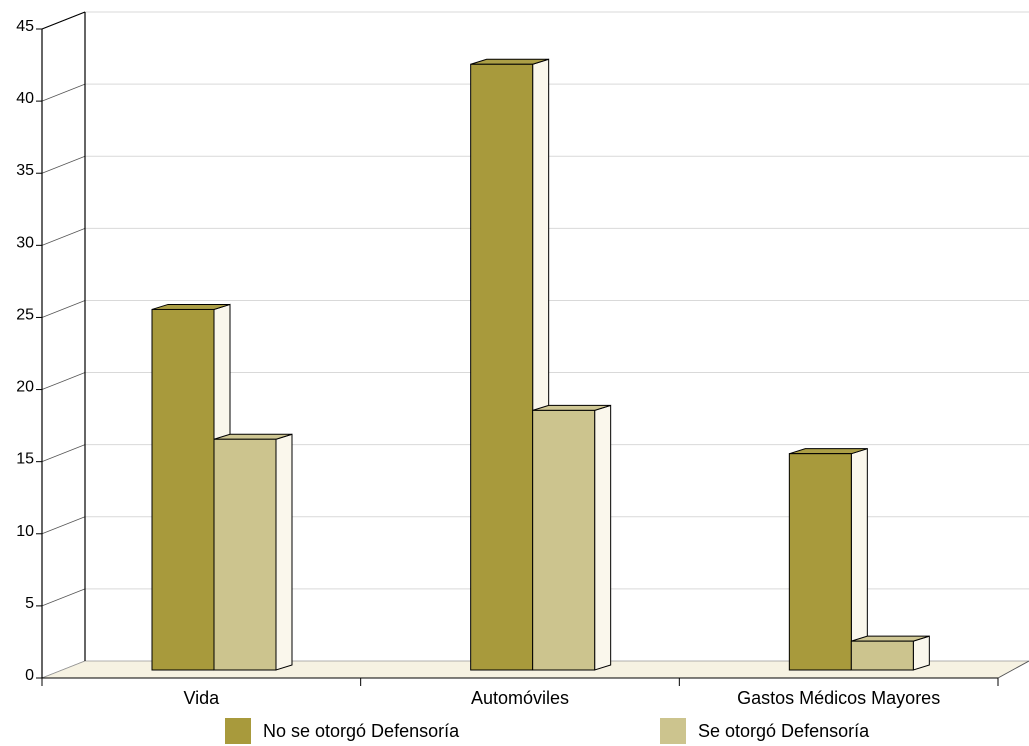 This screenshot has height=746, width=1029. Describe the element at coordinates (25, 170) in the screenshot. I see `y-tick-label: 35` at that location.